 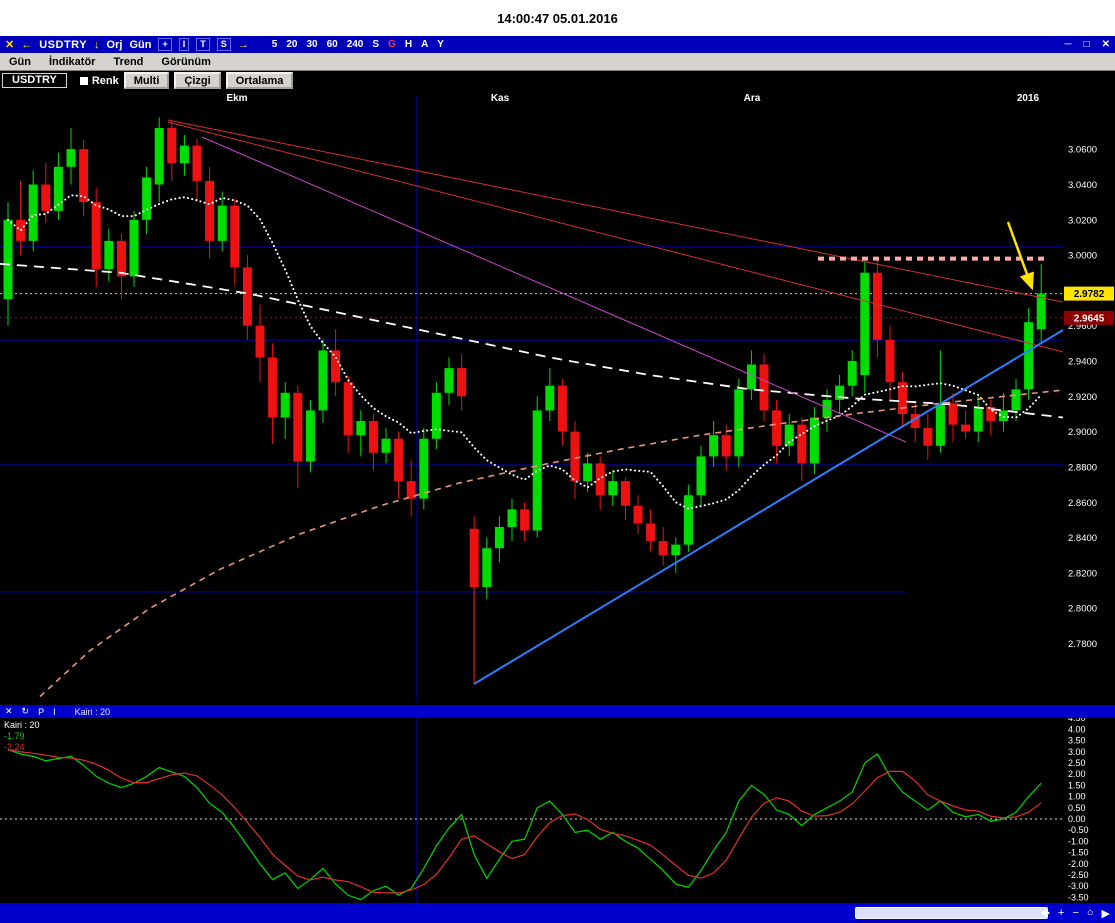 I want to click on scrollbar-controls: ✚ + − ○ ▶, so click(x=1075, y=913).